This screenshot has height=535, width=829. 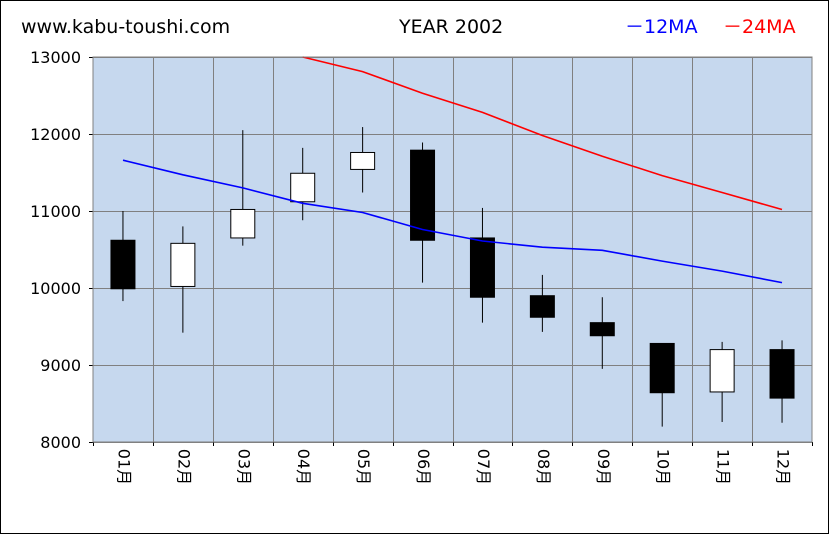 I want to click on x-tick-label: 02月, so click(x=183, y=467).